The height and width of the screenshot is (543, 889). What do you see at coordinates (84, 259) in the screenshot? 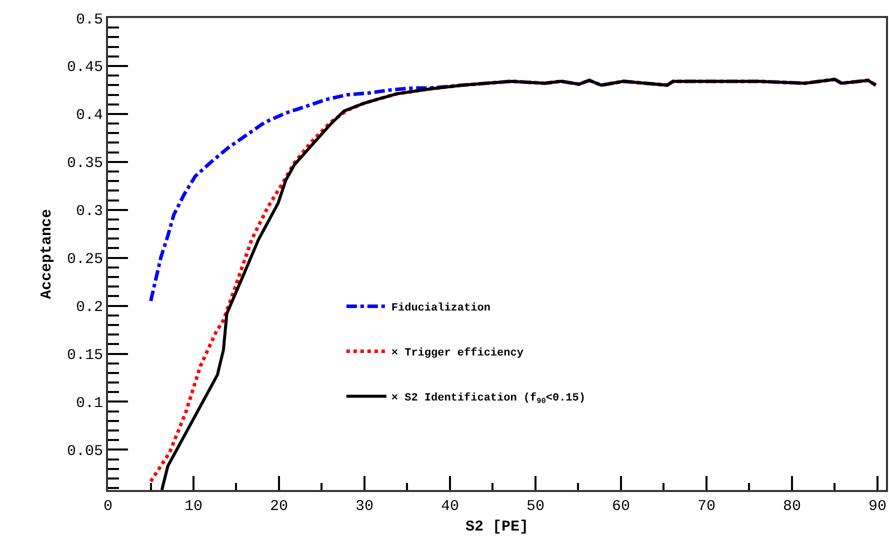
I see `y-tick-label: 0.25` at bounding box center [84, 259].